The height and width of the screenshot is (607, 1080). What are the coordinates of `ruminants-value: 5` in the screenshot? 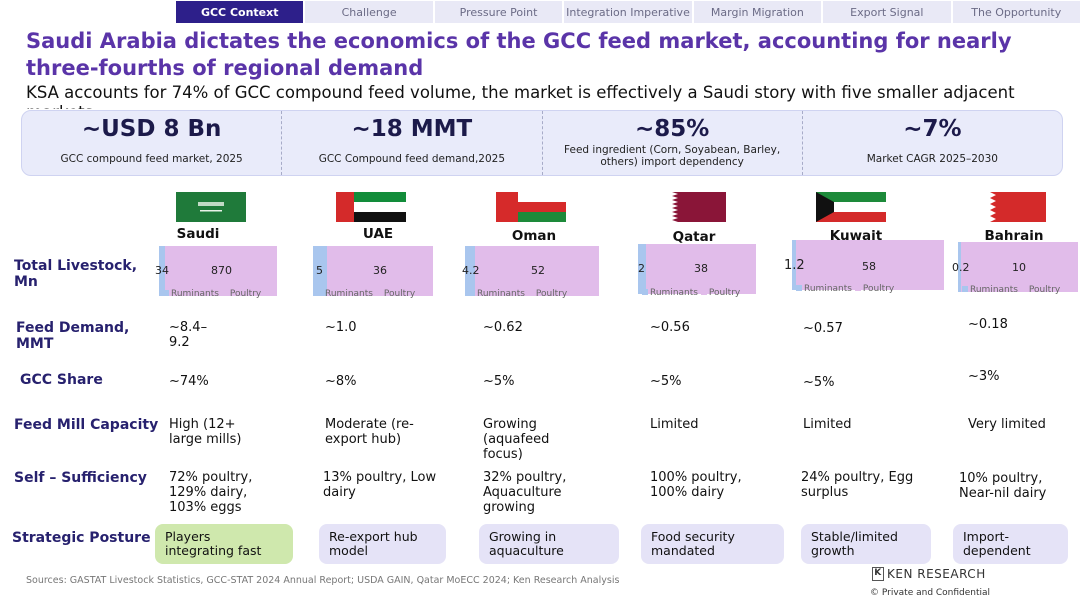 It's located at (319, 270).